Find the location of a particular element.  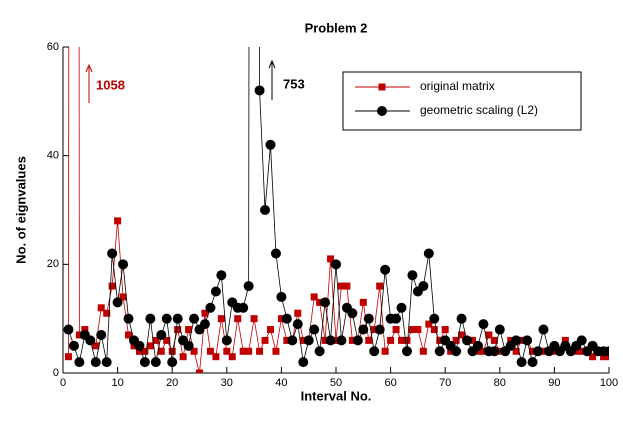

x-tick-label: 100 is located at coordinates (609, 383).